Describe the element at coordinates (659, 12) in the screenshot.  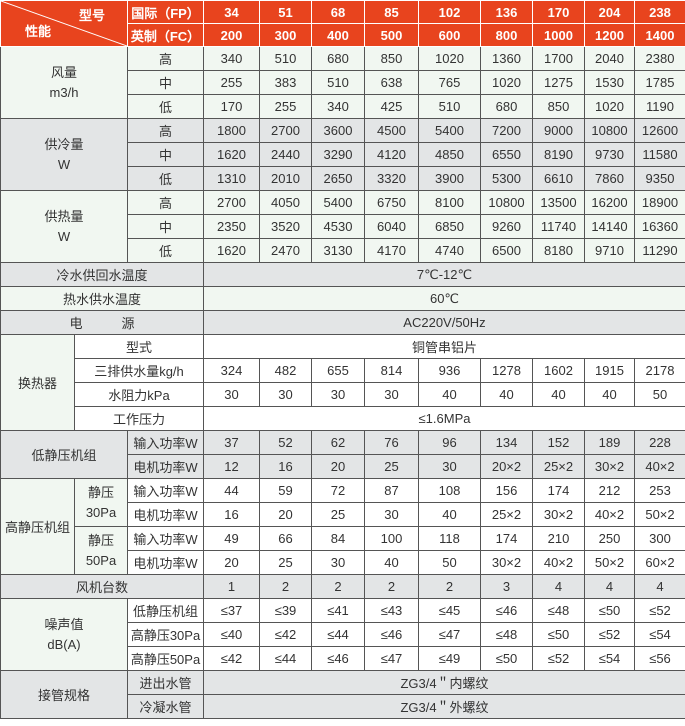
I see `value-cell: 238` at that location.